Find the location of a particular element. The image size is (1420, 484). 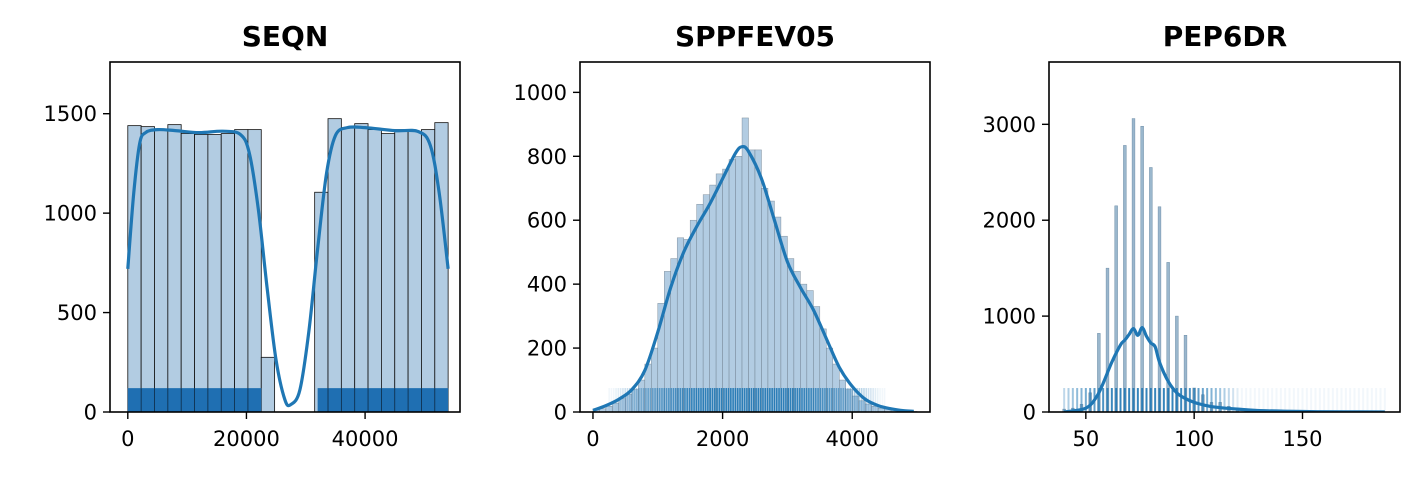

y-tick-label: 600 is located at coordinates (547, 221).